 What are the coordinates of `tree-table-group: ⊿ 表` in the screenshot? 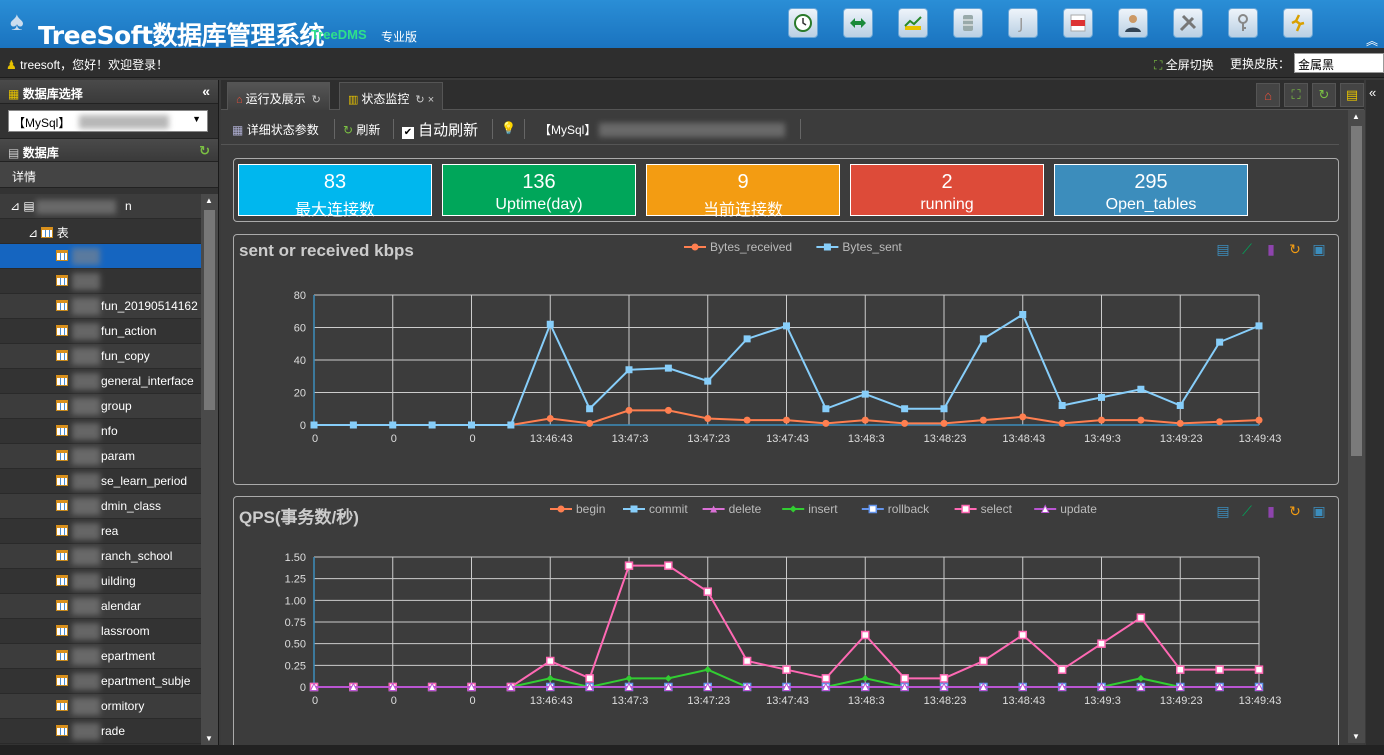 It's located at (100, 231).